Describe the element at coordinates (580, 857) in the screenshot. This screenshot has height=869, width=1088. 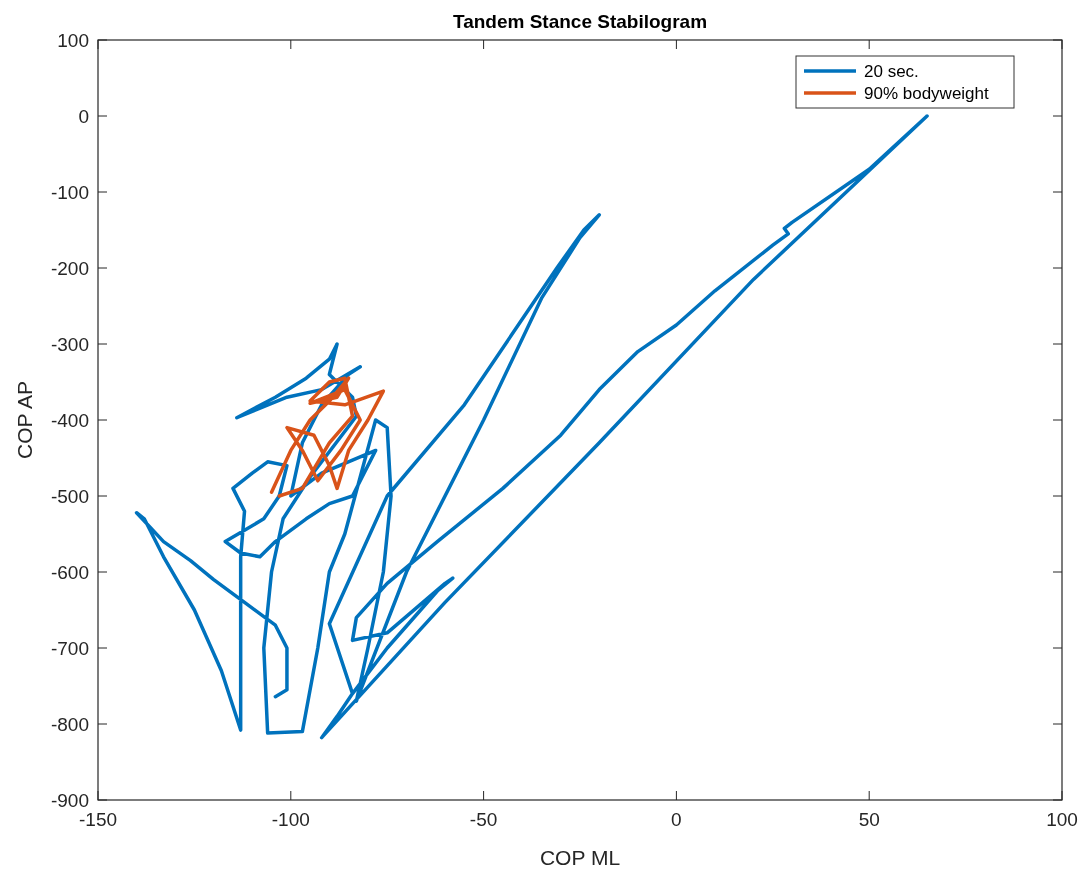
I see `x-axis-title: COP ML` at that location.